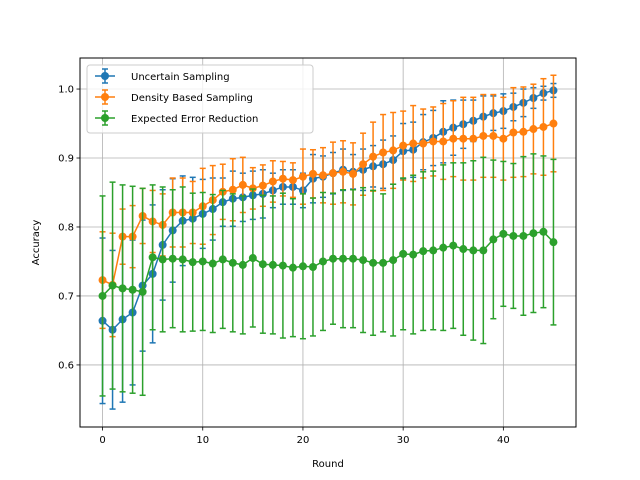 The image size is (640, 480). What do you see at coordinates (303, 440) in the screenshot?
I see `x-tick-label: 20` at bounding box center [303, 440].